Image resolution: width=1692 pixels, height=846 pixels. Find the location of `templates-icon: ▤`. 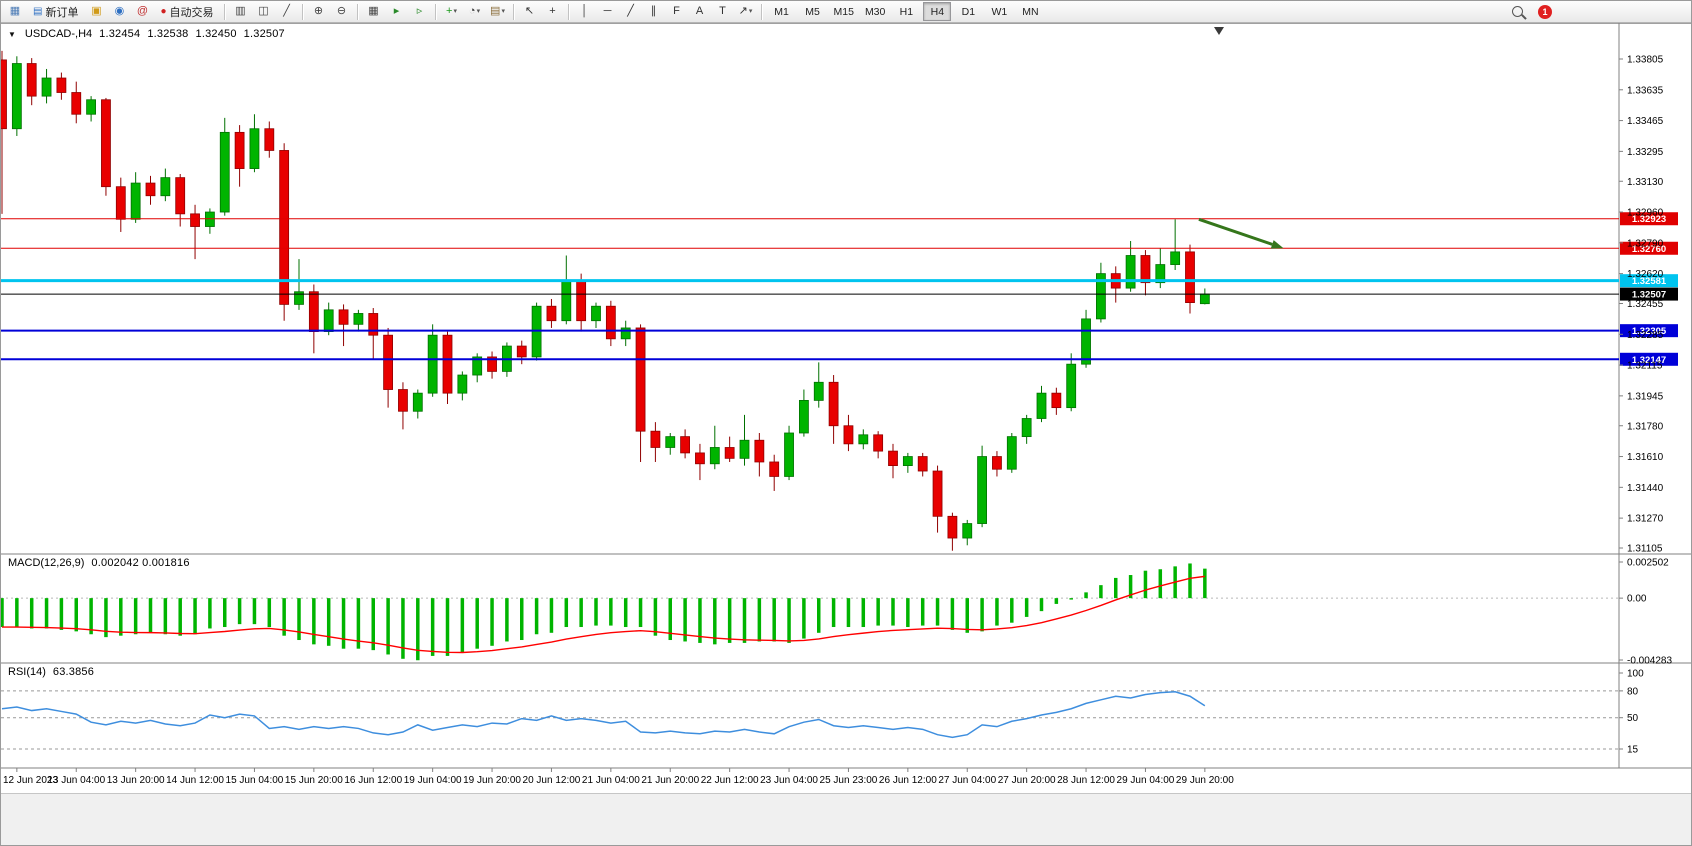

templates-icon: ▤ is located at coordinates (495, 11).